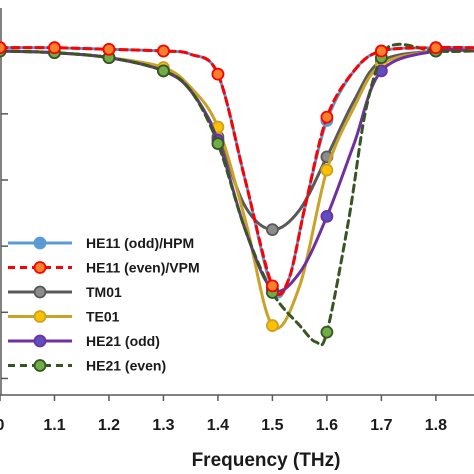 The image size is (474, 474). Describe the element at coordinates (163, 425) in the screenshot. I see `x-tick-label: 1.3` at that location.